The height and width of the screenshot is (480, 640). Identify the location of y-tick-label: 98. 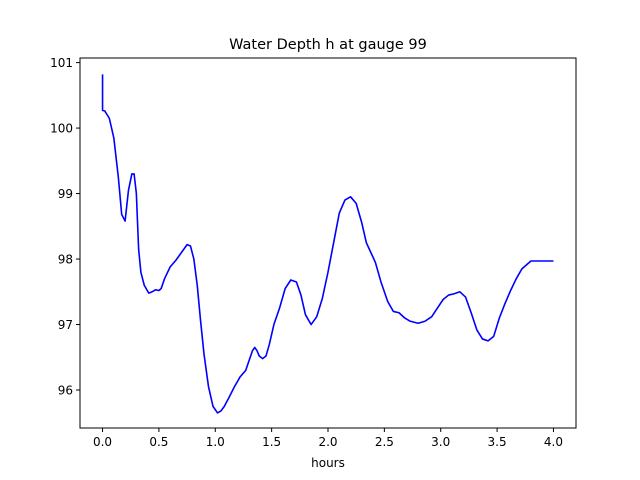
(65, 260).